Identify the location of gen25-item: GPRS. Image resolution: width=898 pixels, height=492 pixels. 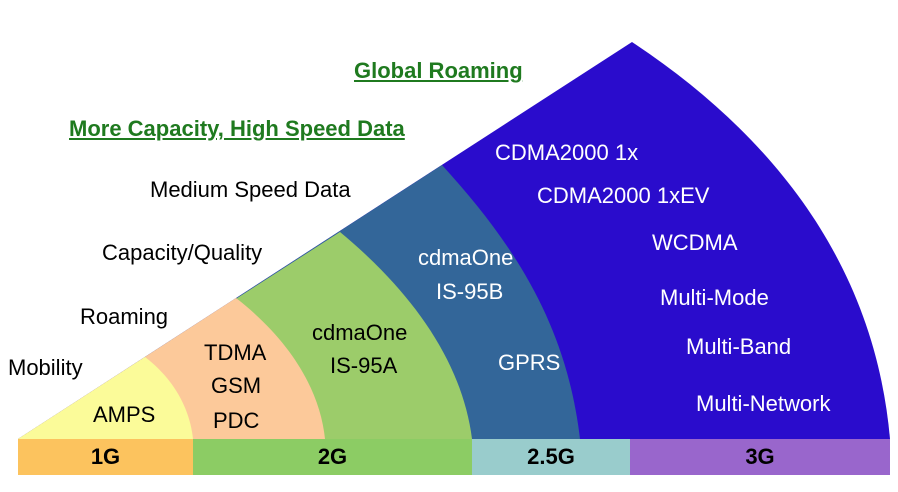
(529, 362).